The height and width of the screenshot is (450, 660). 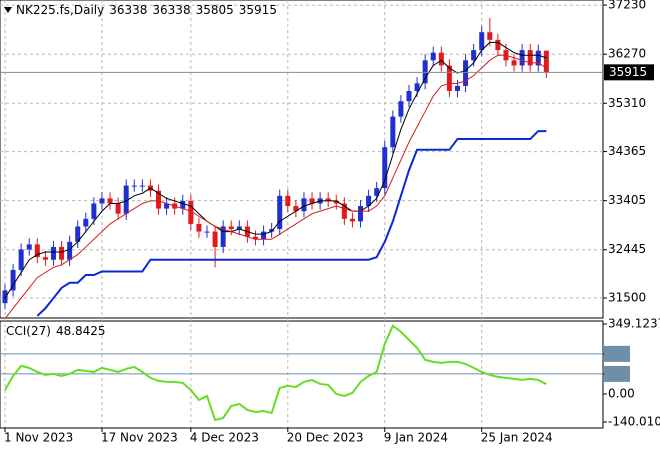 I want to click on y-tick-label: -140.0106, so click(x=634, y=422).